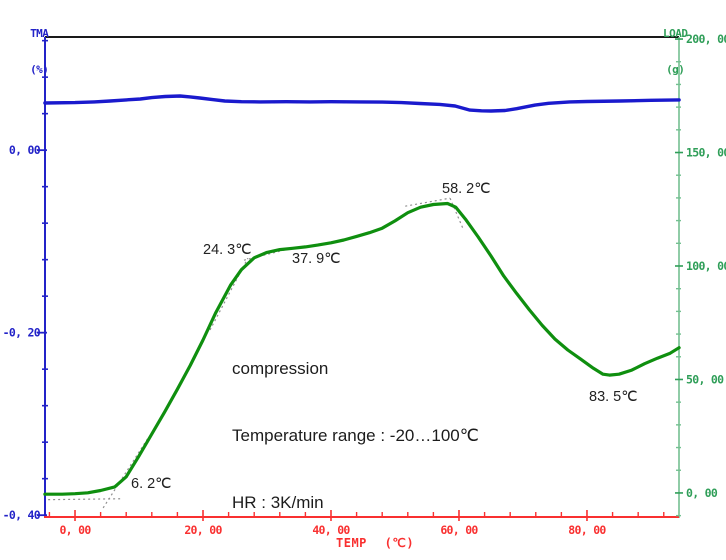  I want to click on right-tick-label: 50, 00, so click(705, 379).